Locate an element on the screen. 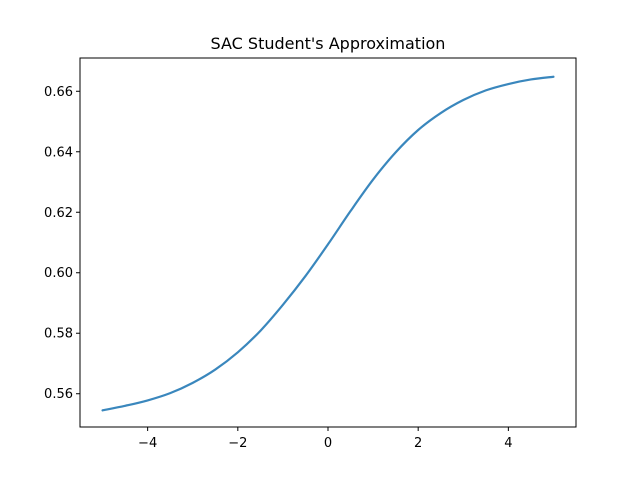 The image size is (640, 480). y-tick-label: 0.62 is located at coordinates (58, 213).